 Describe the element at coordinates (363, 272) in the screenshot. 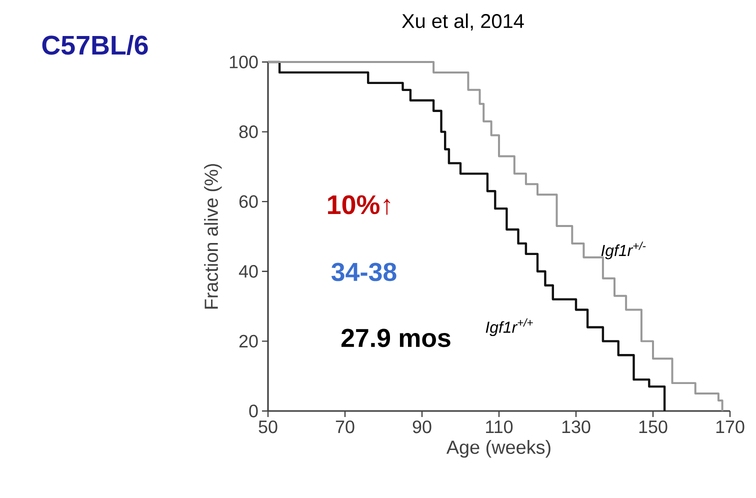

I see `annotation: 34-38` at that location.